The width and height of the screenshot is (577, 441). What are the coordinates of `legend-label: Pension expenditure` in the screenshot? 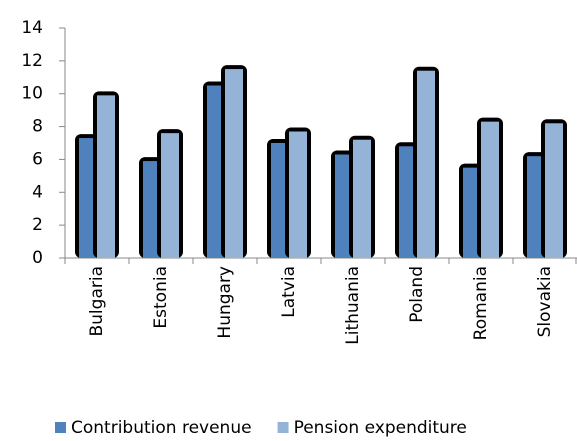 It's located at (380, 428).